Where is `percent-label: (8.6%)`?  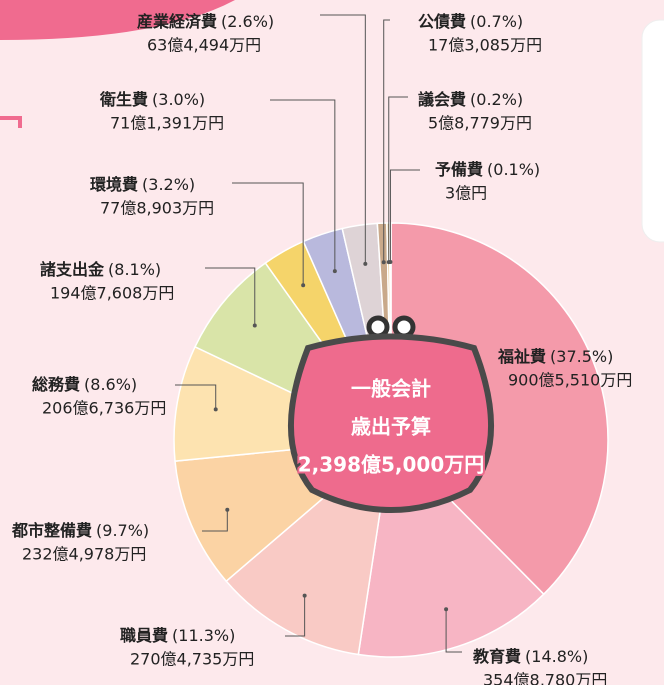 percent-label: (8.6%) is located at coordinates (110, 384).